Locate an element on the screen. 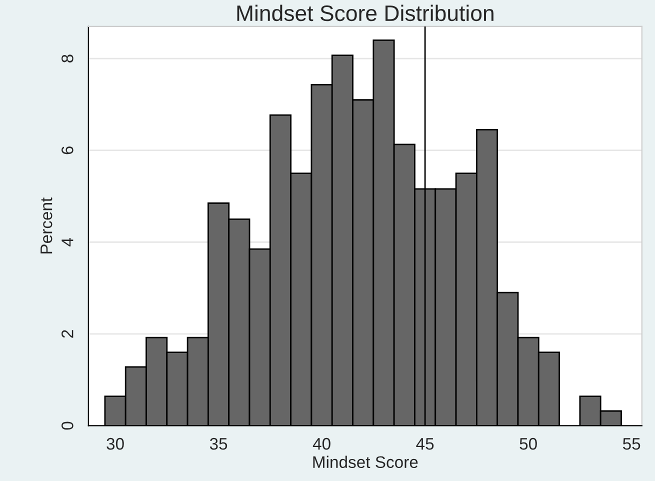 Image resolution: width=655 pixels, height=481 pixels. y-tick-label: 6 is located at coordinates (68, 150).